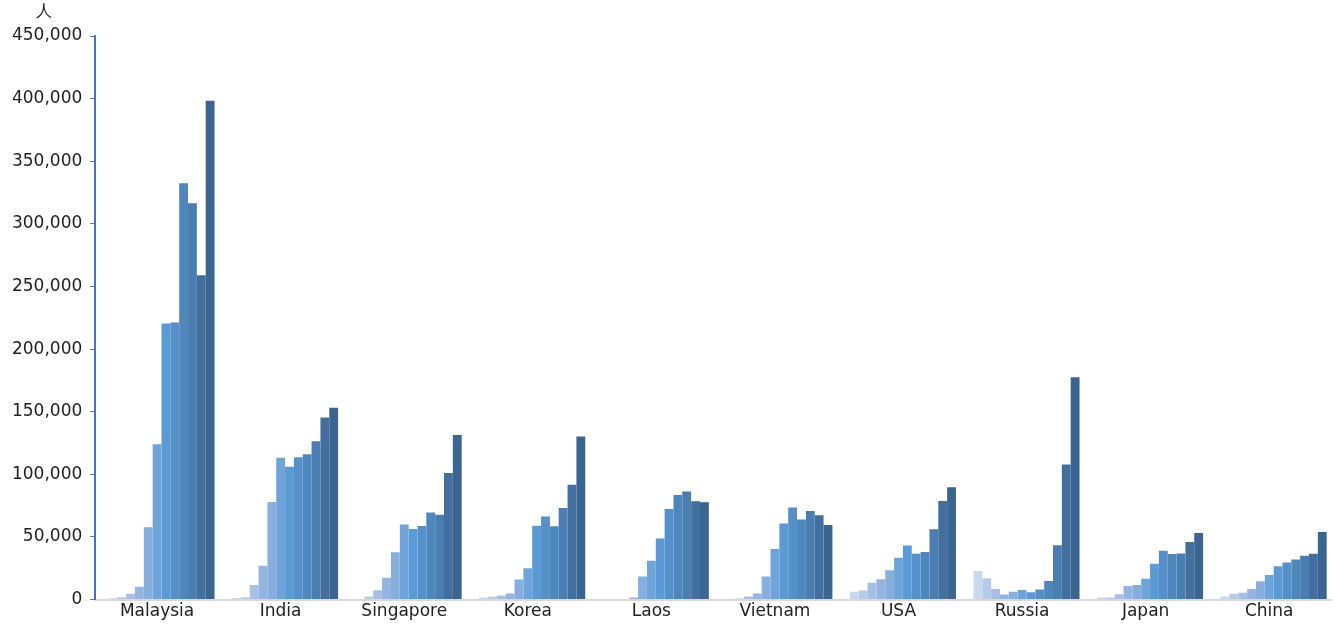 This screenshot has height=626, width=1335. I want to click on y-axis-title: 人, so click(44, 11).